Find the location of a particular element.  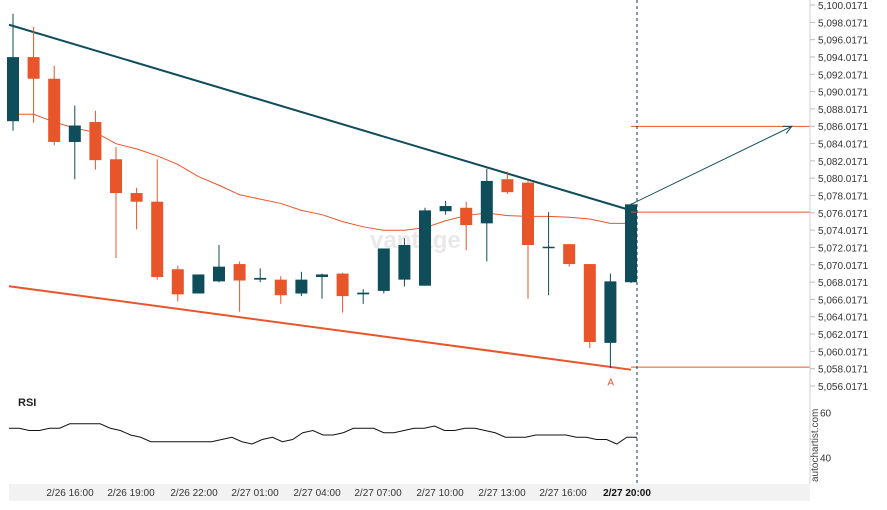

y-tick-label: 5,086.0171 is located at coordinates (843, 127).